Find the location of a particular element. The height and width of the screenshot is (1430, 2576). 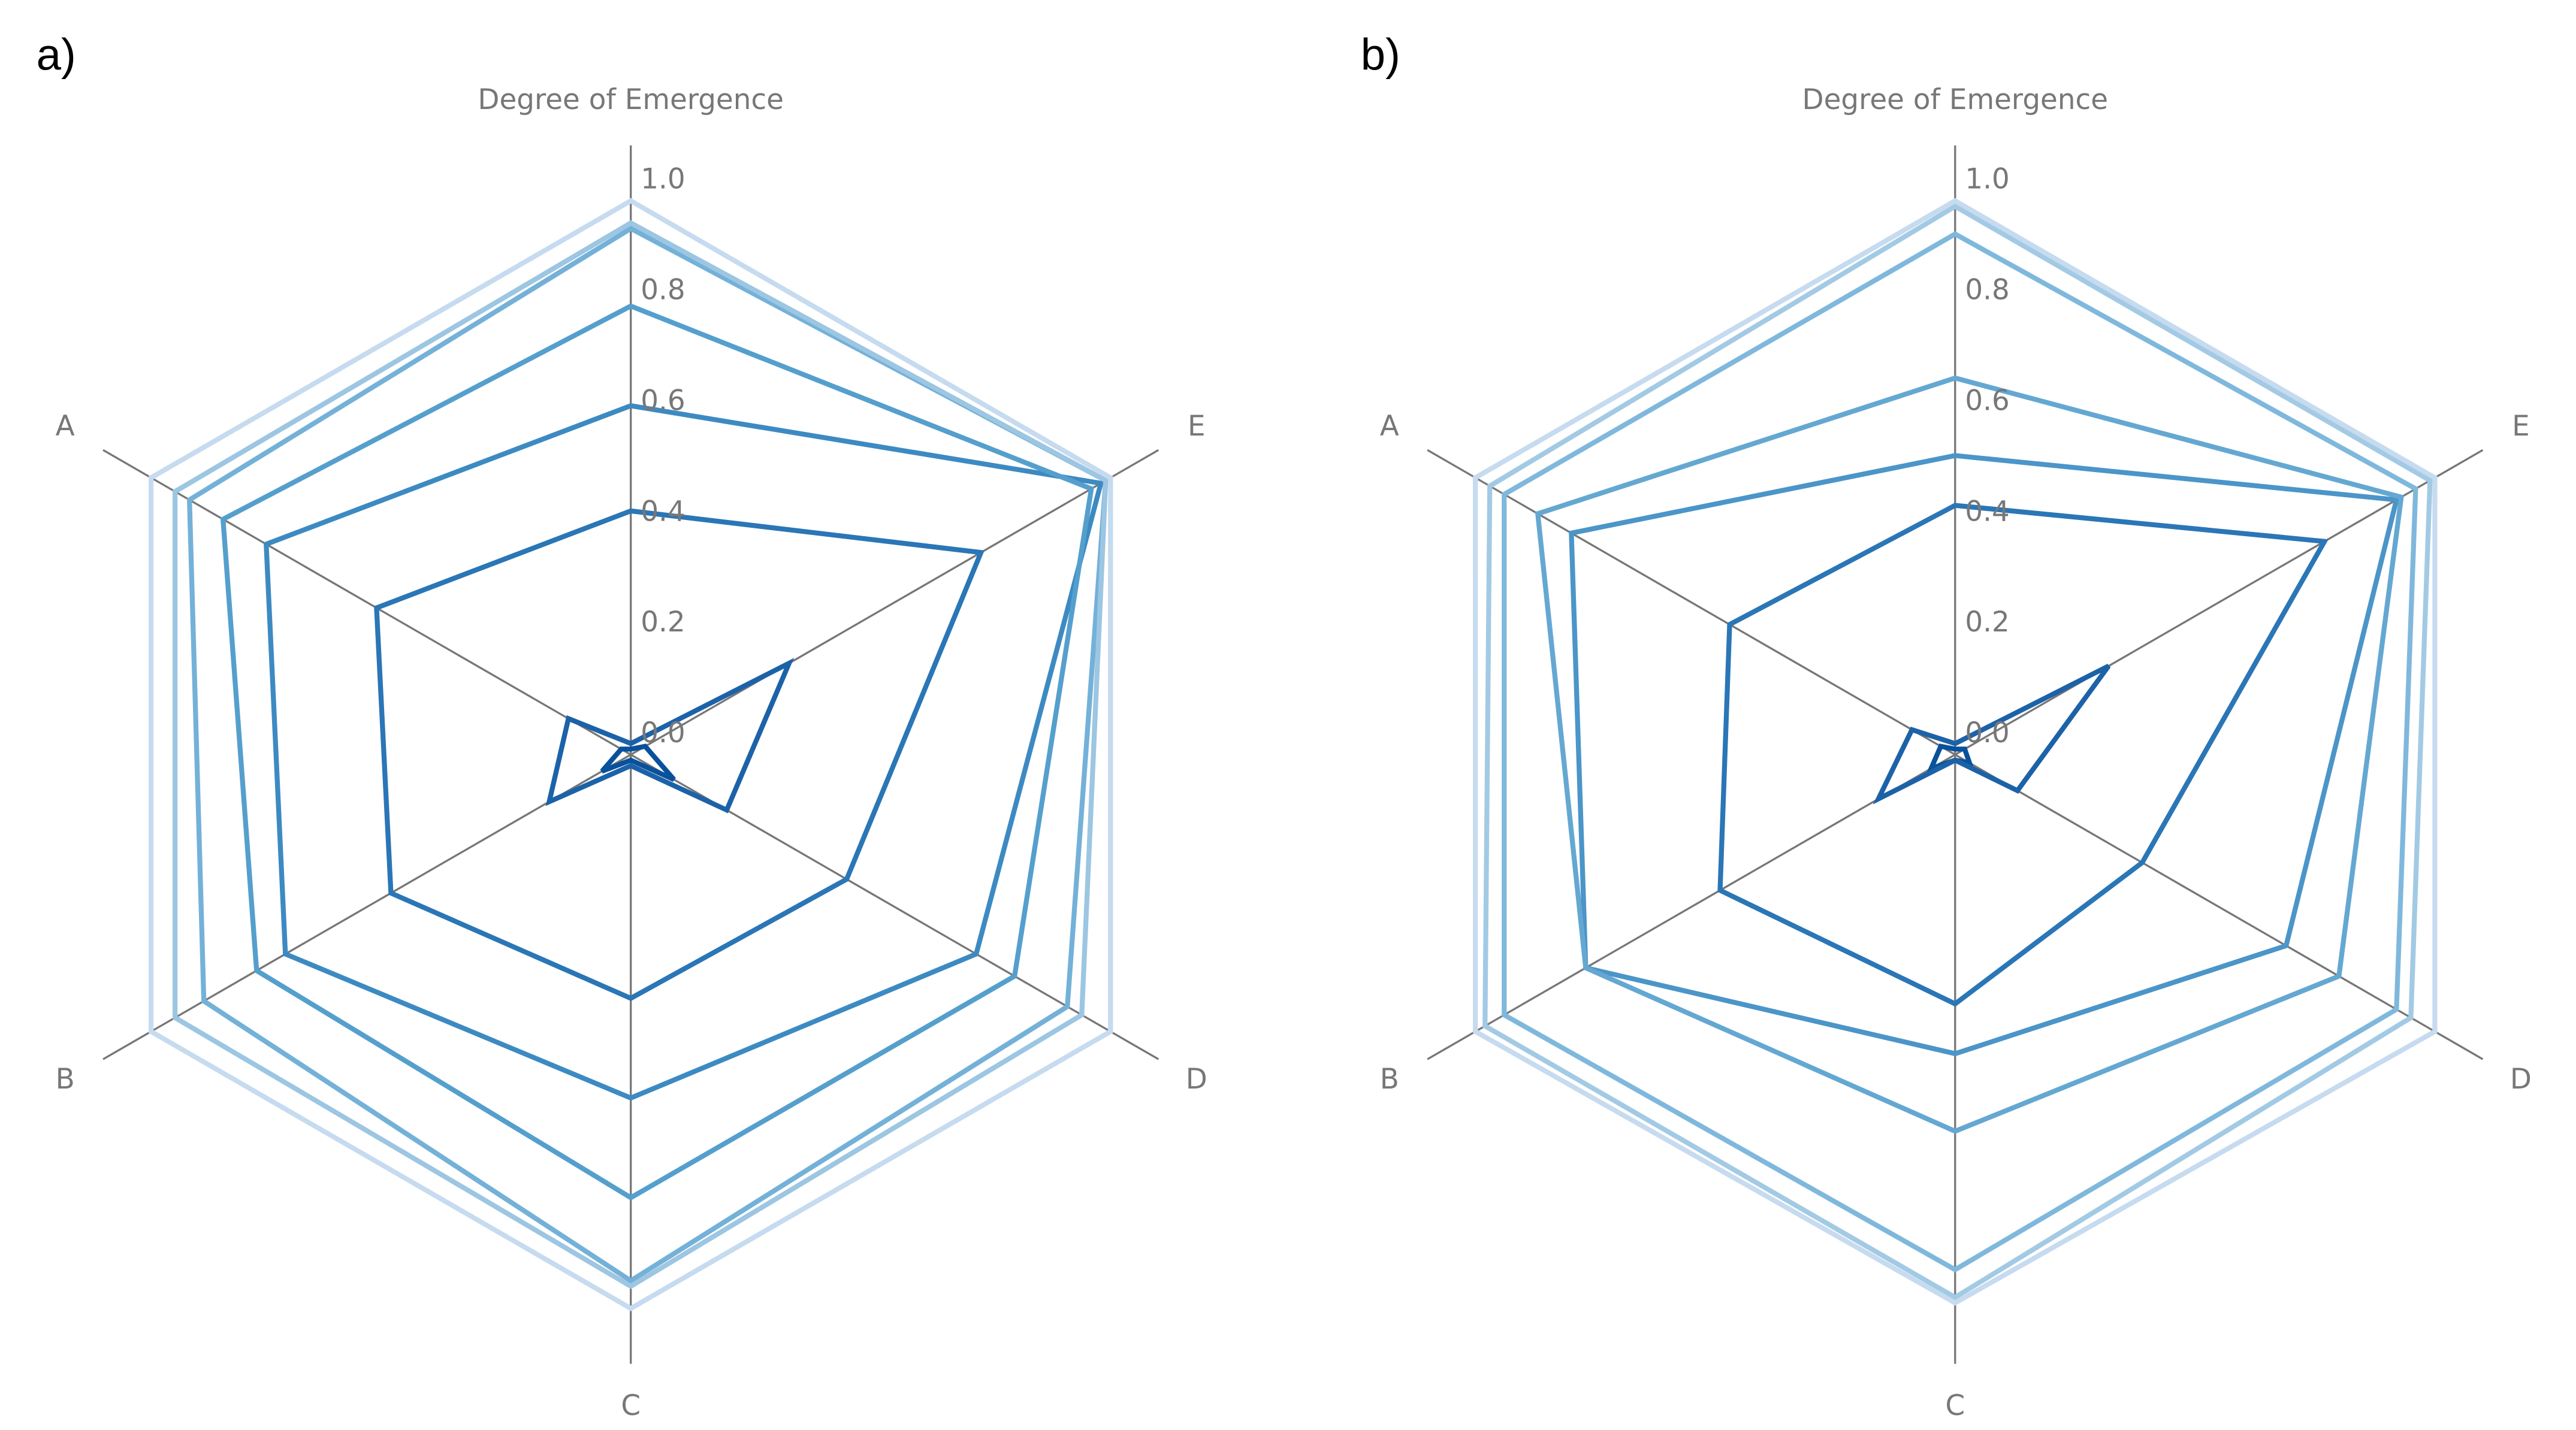

panel-label: a) is located at coordinates (57, 54).